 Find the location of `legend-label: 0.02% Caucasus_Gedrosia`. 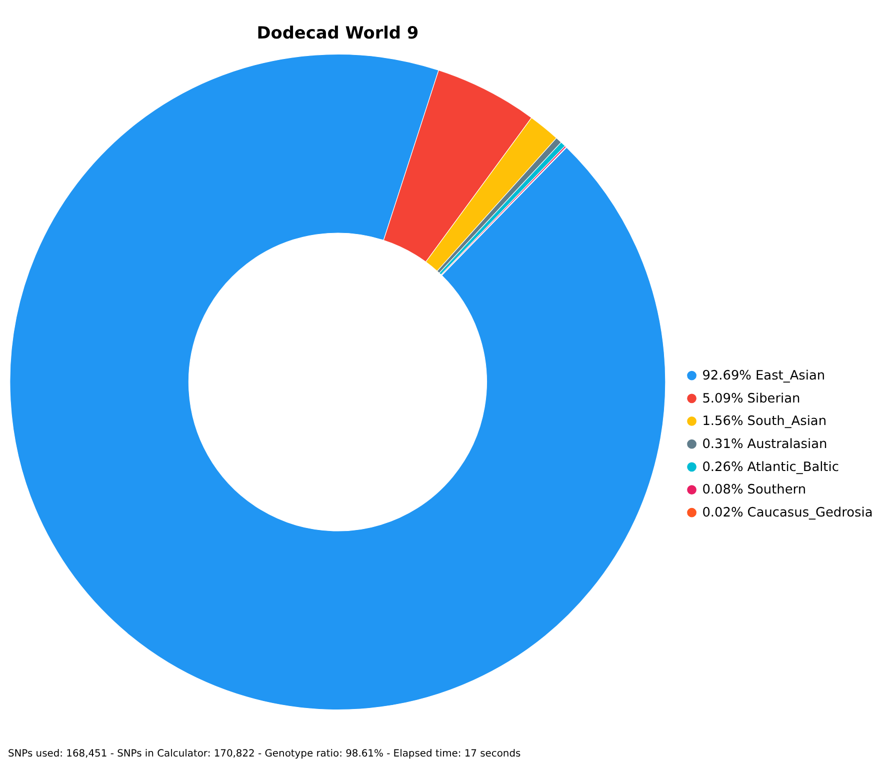

legend-label: 0.02% Caucasus_Gedrosia is located at coordinates (787, 513).